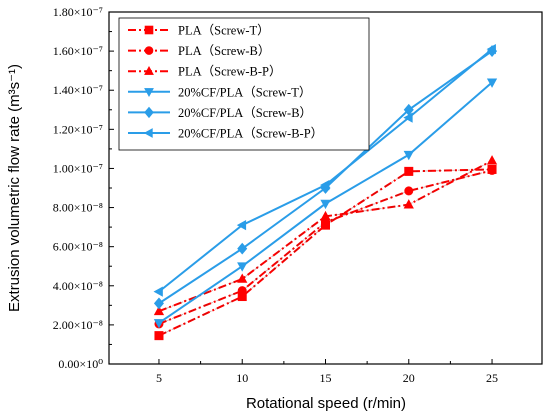 The image size is (550, 417). What do you see at coordinates (409, 378) in the screenshot?
I see `x-tick-label: 20` at bounding box center [409, 378].